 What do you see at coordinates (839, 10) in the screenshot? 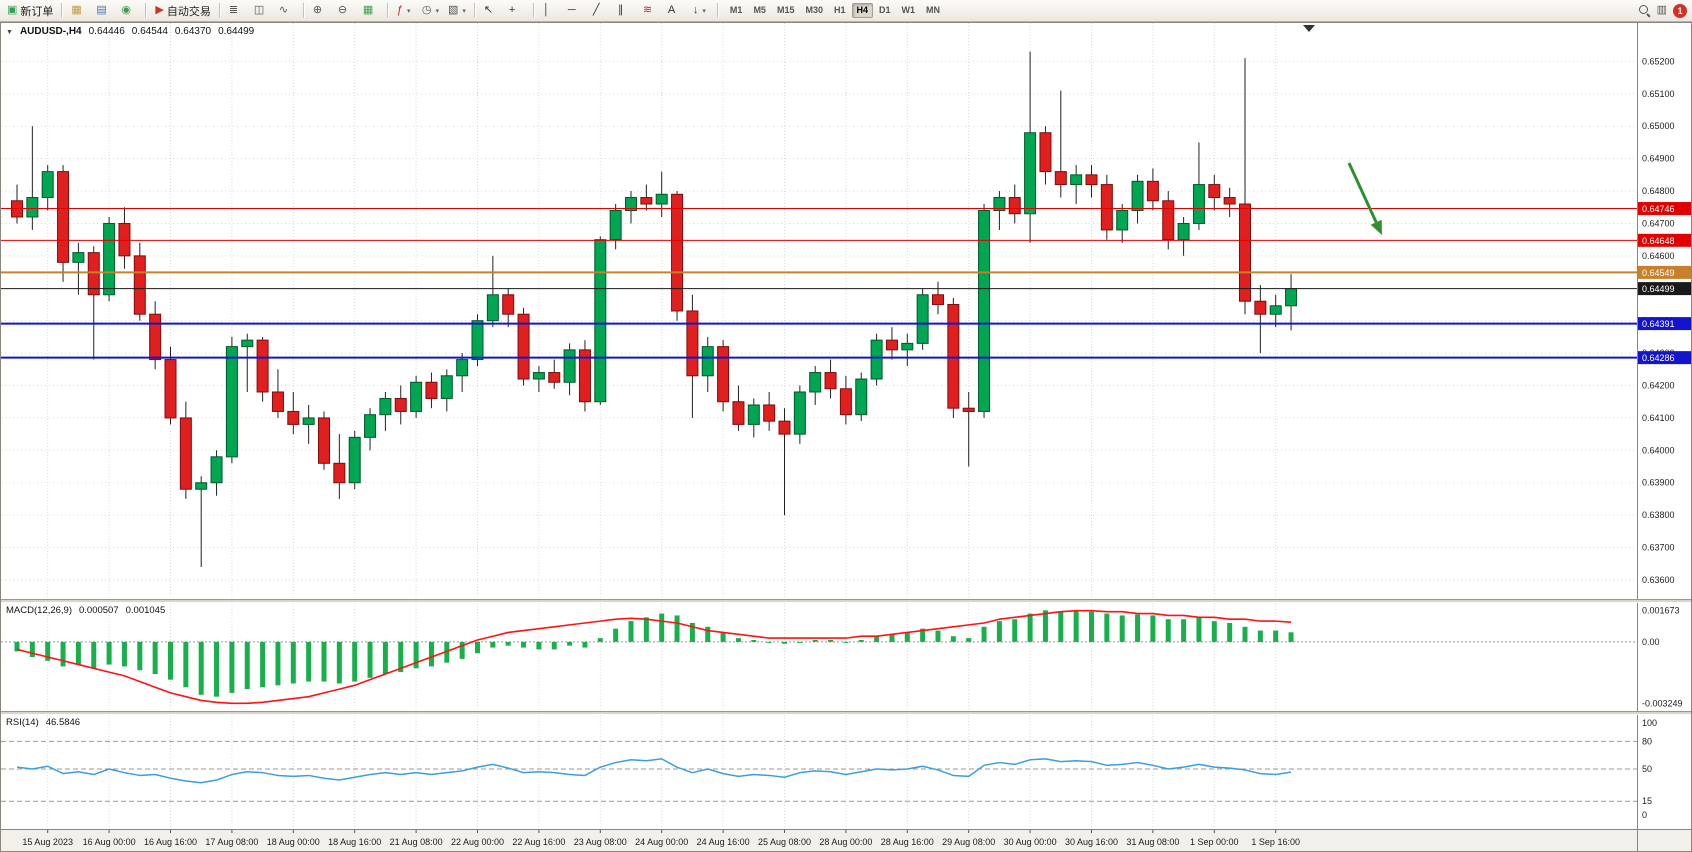
I see `timeframe-h1-button: H1` at bounding box center [839, 10].